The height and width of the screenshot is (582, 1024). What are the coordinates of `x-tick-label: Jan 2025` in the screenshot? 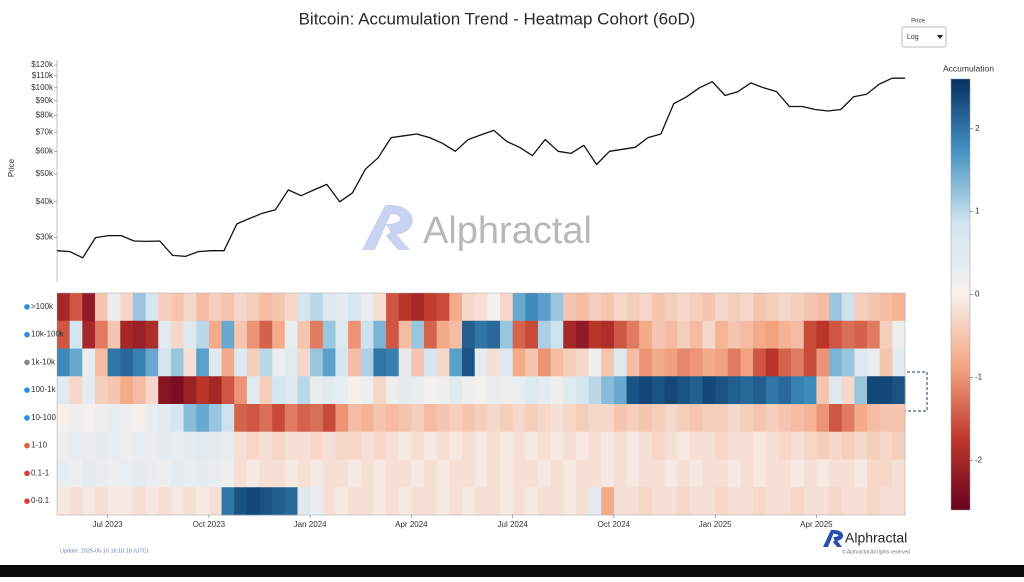 It's located at (715, 524).